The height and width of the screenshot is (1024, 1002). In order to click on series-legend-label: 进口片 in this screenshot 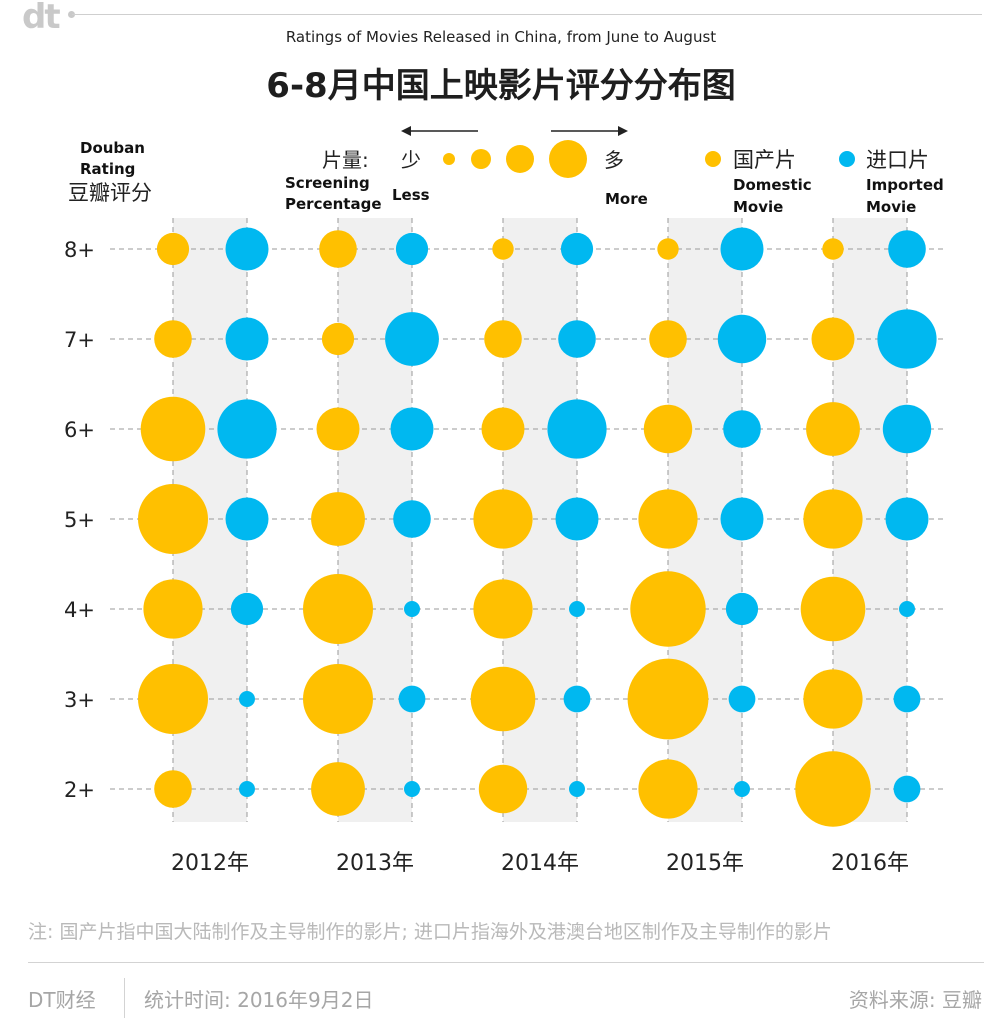, I will do `click(897, 160)`.